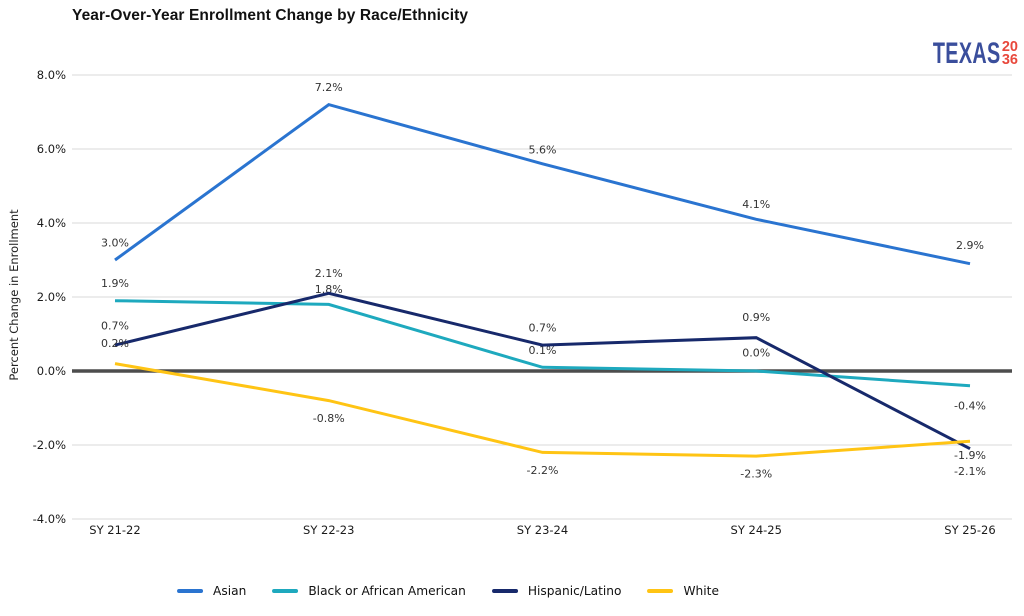  Describe the element at coordinates (542, 530) in the screenshot. I see `x-tick-label: SY 23-24` at that location.